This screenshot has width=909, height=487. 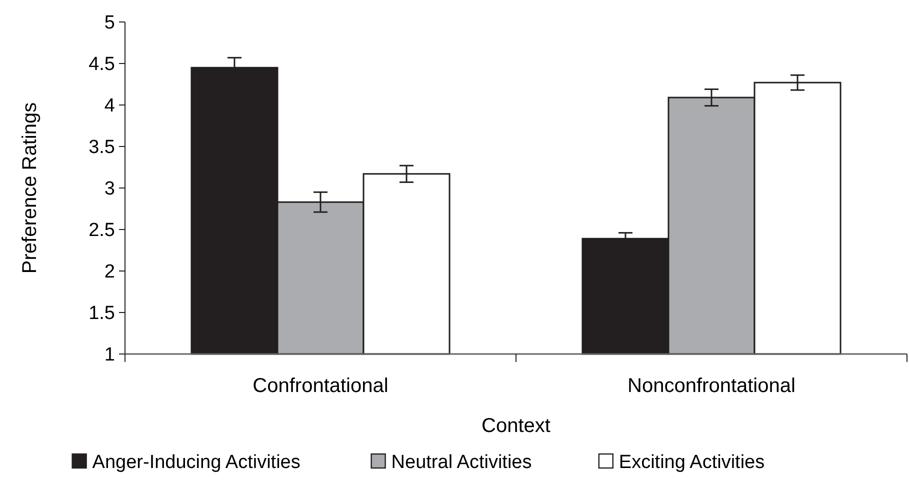 I want to click on y-tick-label: 1, so click(x=109, y=355).